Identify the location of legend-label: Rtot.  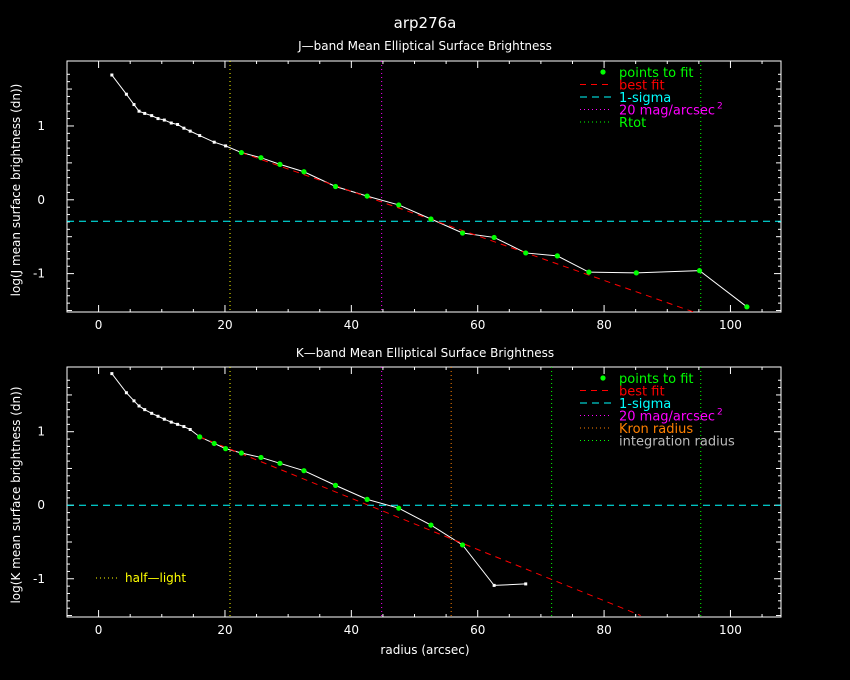
(632, 123).